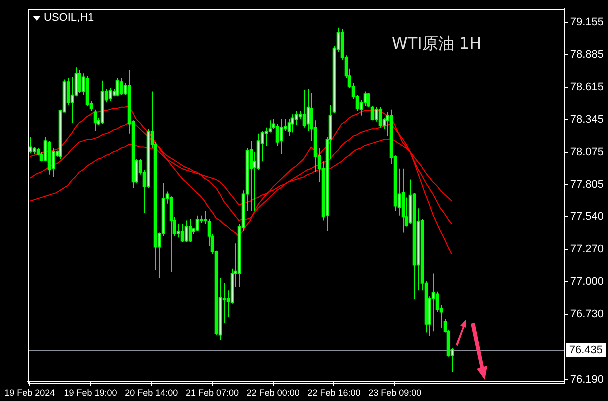 Image resolution: width=608 pixels, height=401 pixels. Describe the element at coordinates (69, 18) in the screenshot. I see `chart-title: USOIL,H1` at that location.